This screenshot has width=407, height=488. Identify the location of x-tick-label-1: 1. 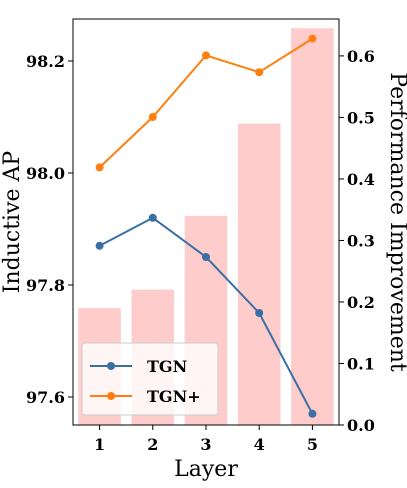
(99, 444).